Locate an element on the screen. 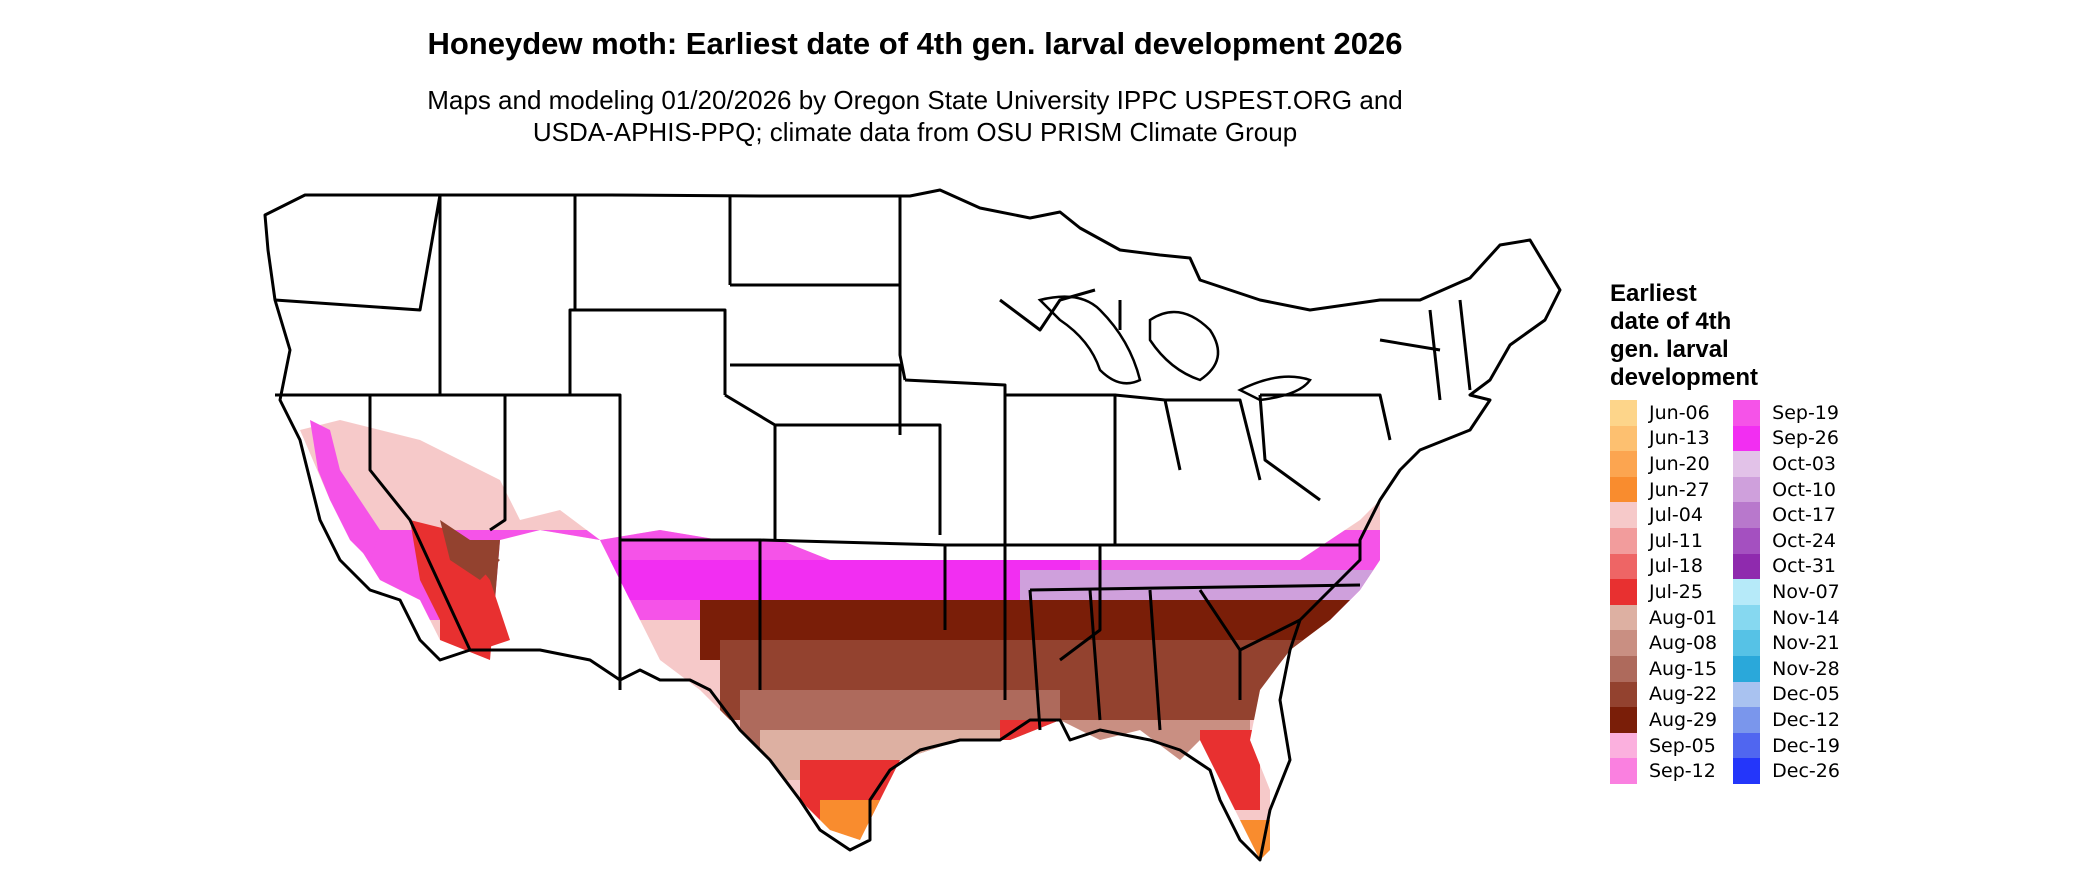 The width and height of the screenshot is (2100, 892). legend-label: Aug-01 is located at coordinates (1683, 617).